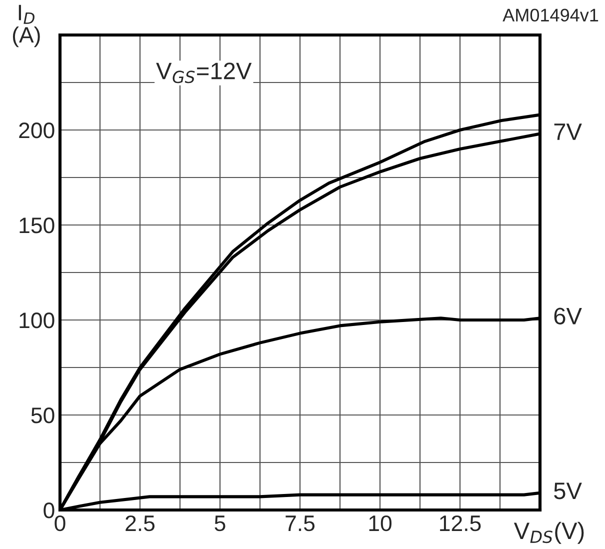 This screenshot has height=549, width=605. I want to click on x-axis-title: V$_{DS}$(V), so click(549, 533).